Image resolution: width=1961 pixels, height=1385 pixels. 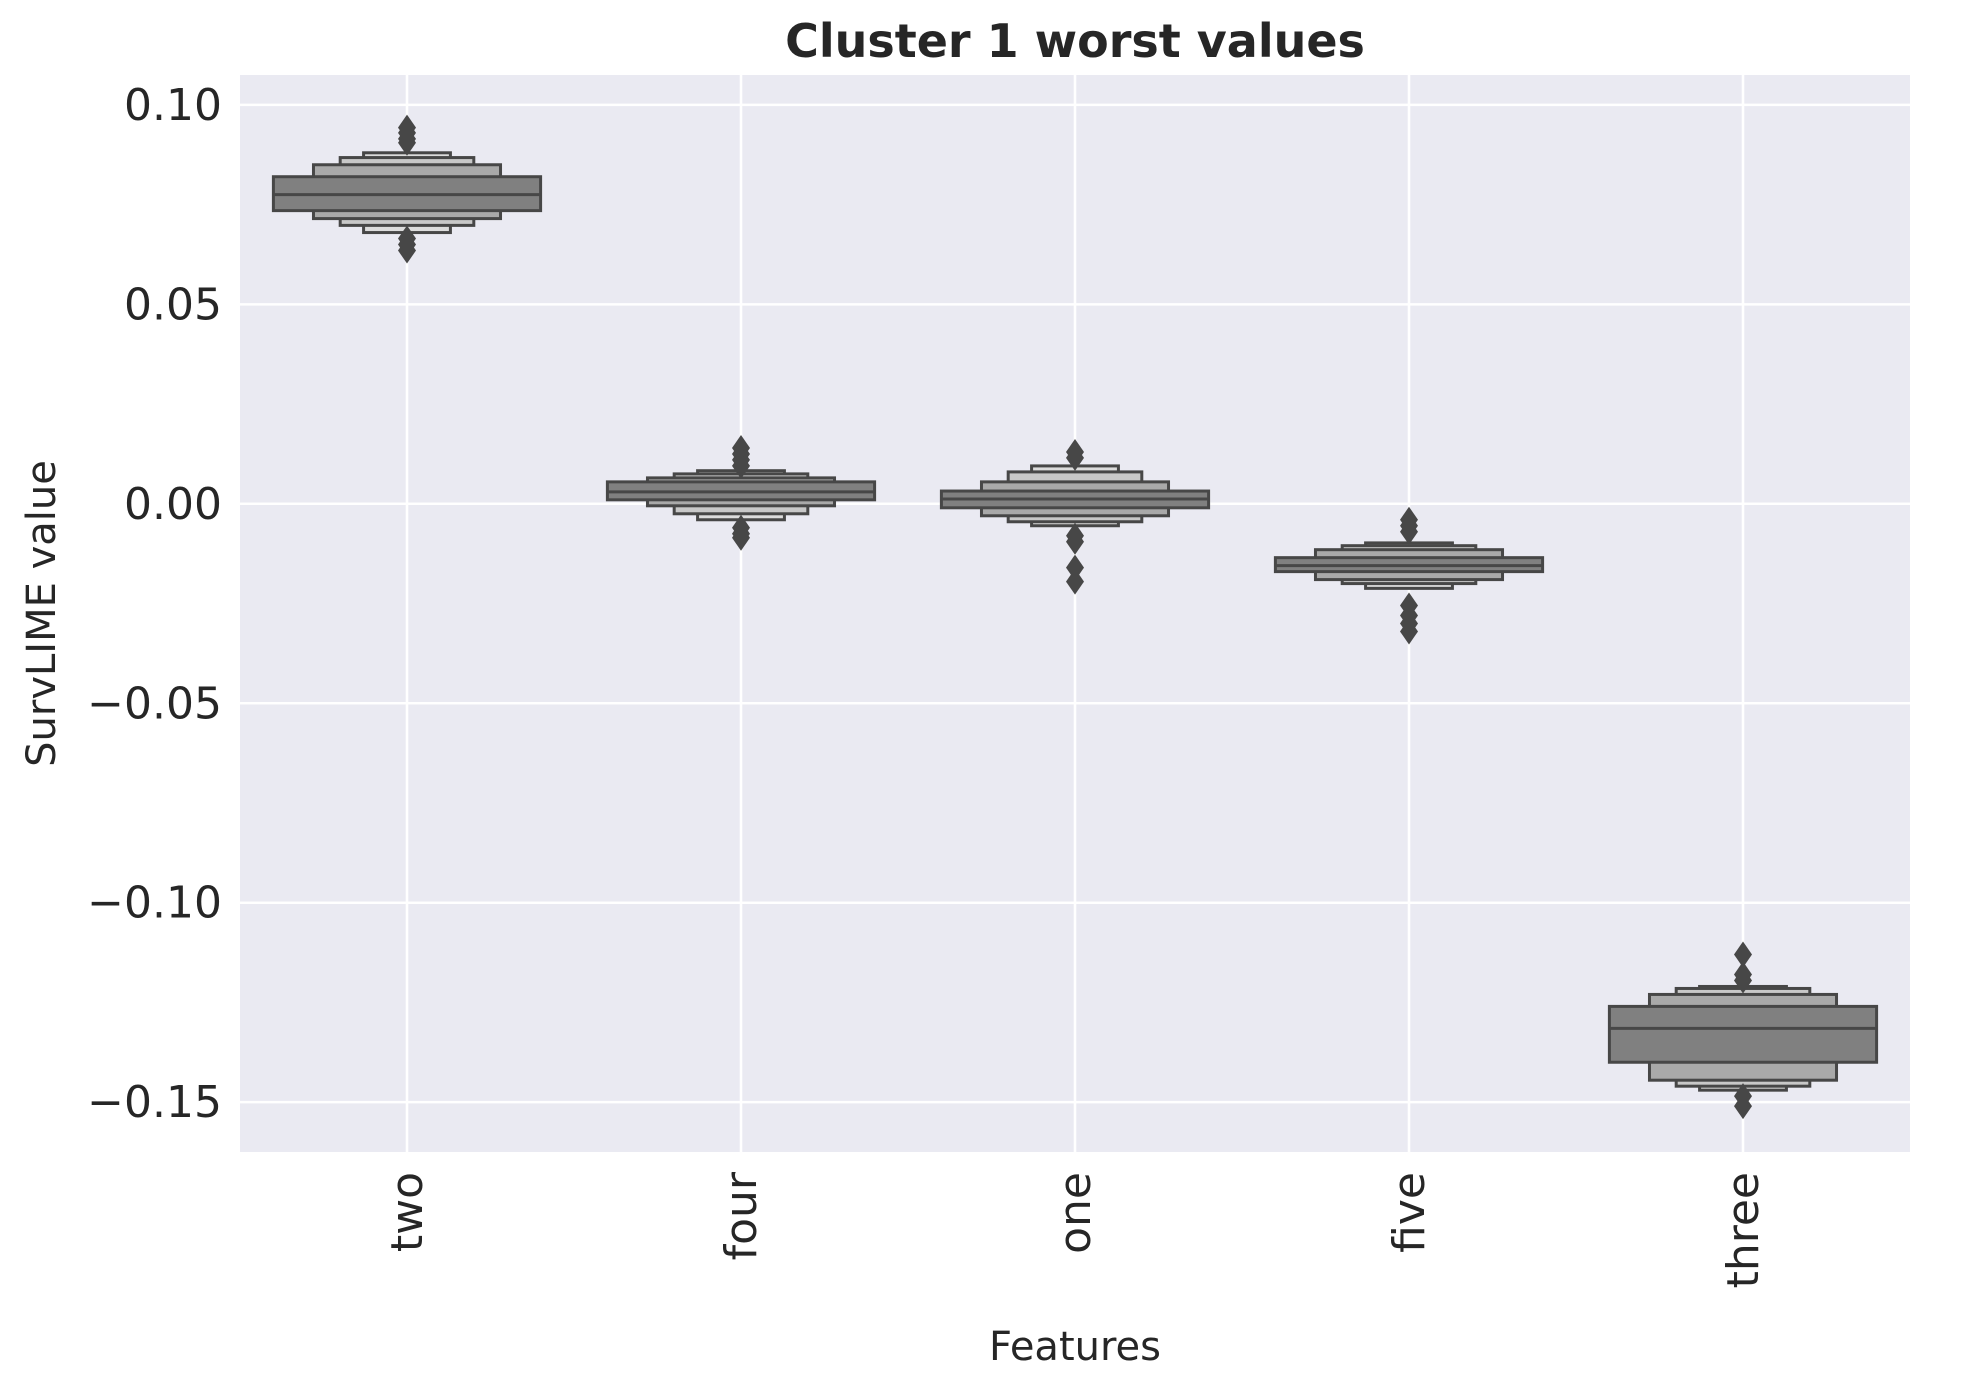 I want to click on chart-title: Cluster 1 worst values, so click(x=1075, y=41).